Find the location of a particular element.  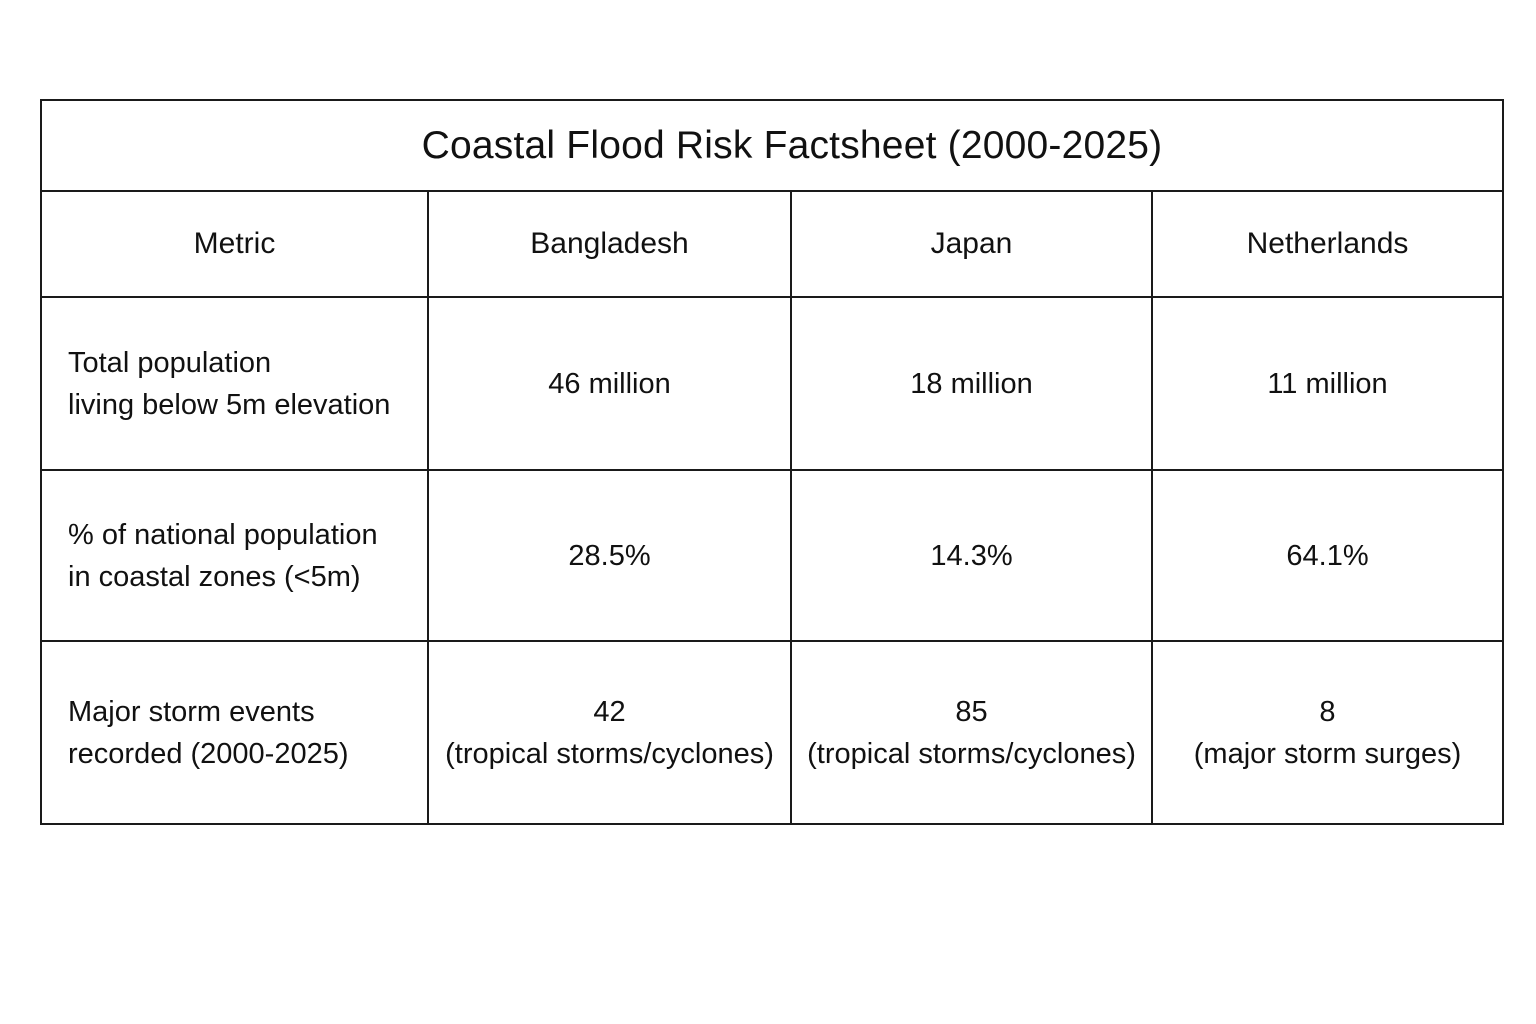

value-main: 28.5% is located at coordinates (609, 555).